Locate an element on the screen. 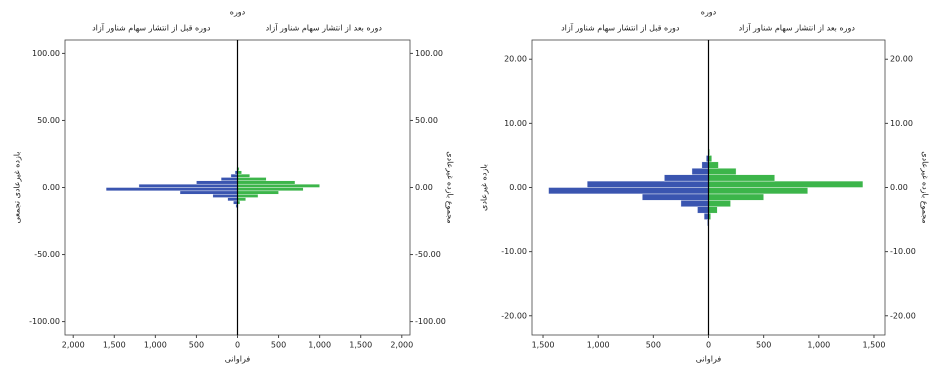 This screenshot has width=929, height=368. y-tick-label: -10.00 is located at coordinates (514, 251).